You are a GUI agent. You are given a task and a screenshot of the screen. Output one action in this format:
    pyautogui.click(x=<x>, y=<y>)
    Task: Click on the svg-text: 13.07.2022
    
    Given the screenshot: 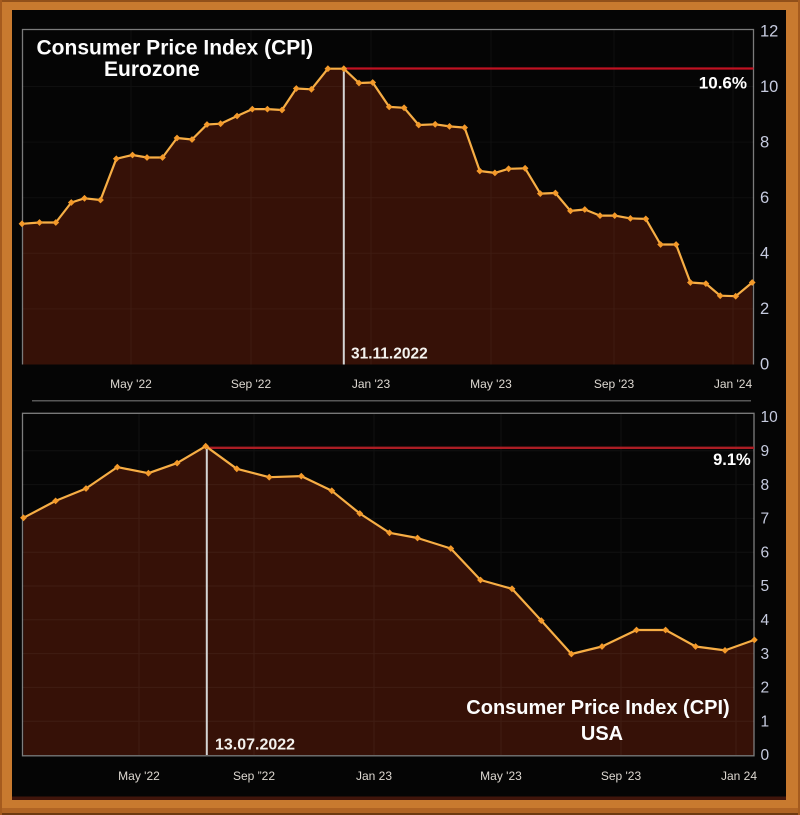 What is the action you would take?
    pyautogui.click(x=255, y=745)
    